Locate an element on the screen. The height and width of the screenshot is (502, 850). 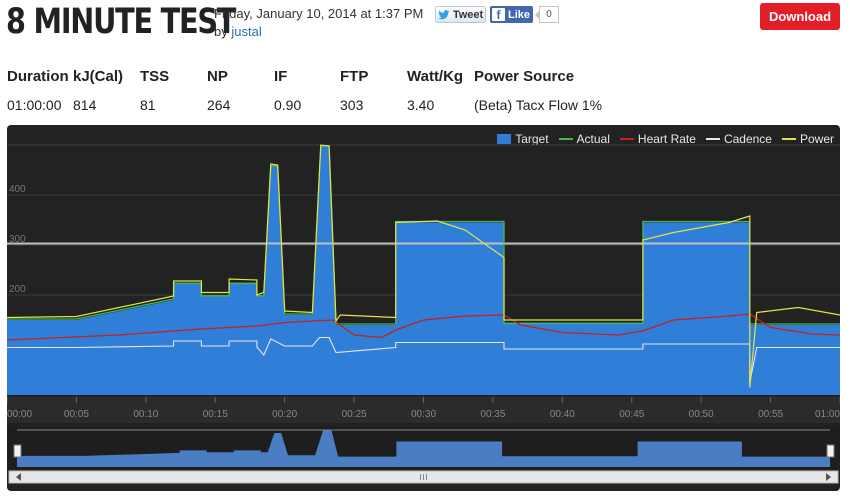
stat-value-ftp: 303 is located at coordinates (352, 105).